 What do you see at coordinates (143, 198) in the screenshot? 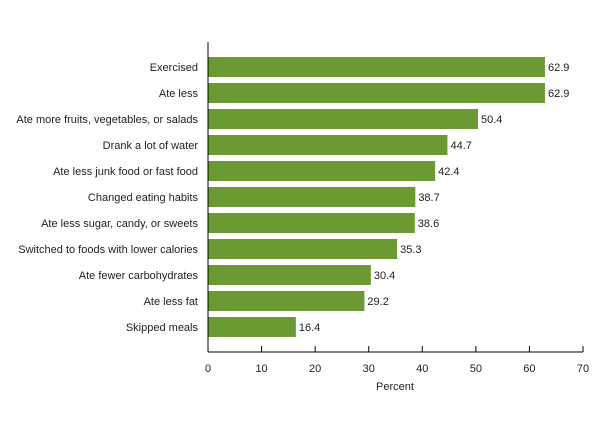
I see `category-label: Changed eating habits` at bounding box center [143, 198].